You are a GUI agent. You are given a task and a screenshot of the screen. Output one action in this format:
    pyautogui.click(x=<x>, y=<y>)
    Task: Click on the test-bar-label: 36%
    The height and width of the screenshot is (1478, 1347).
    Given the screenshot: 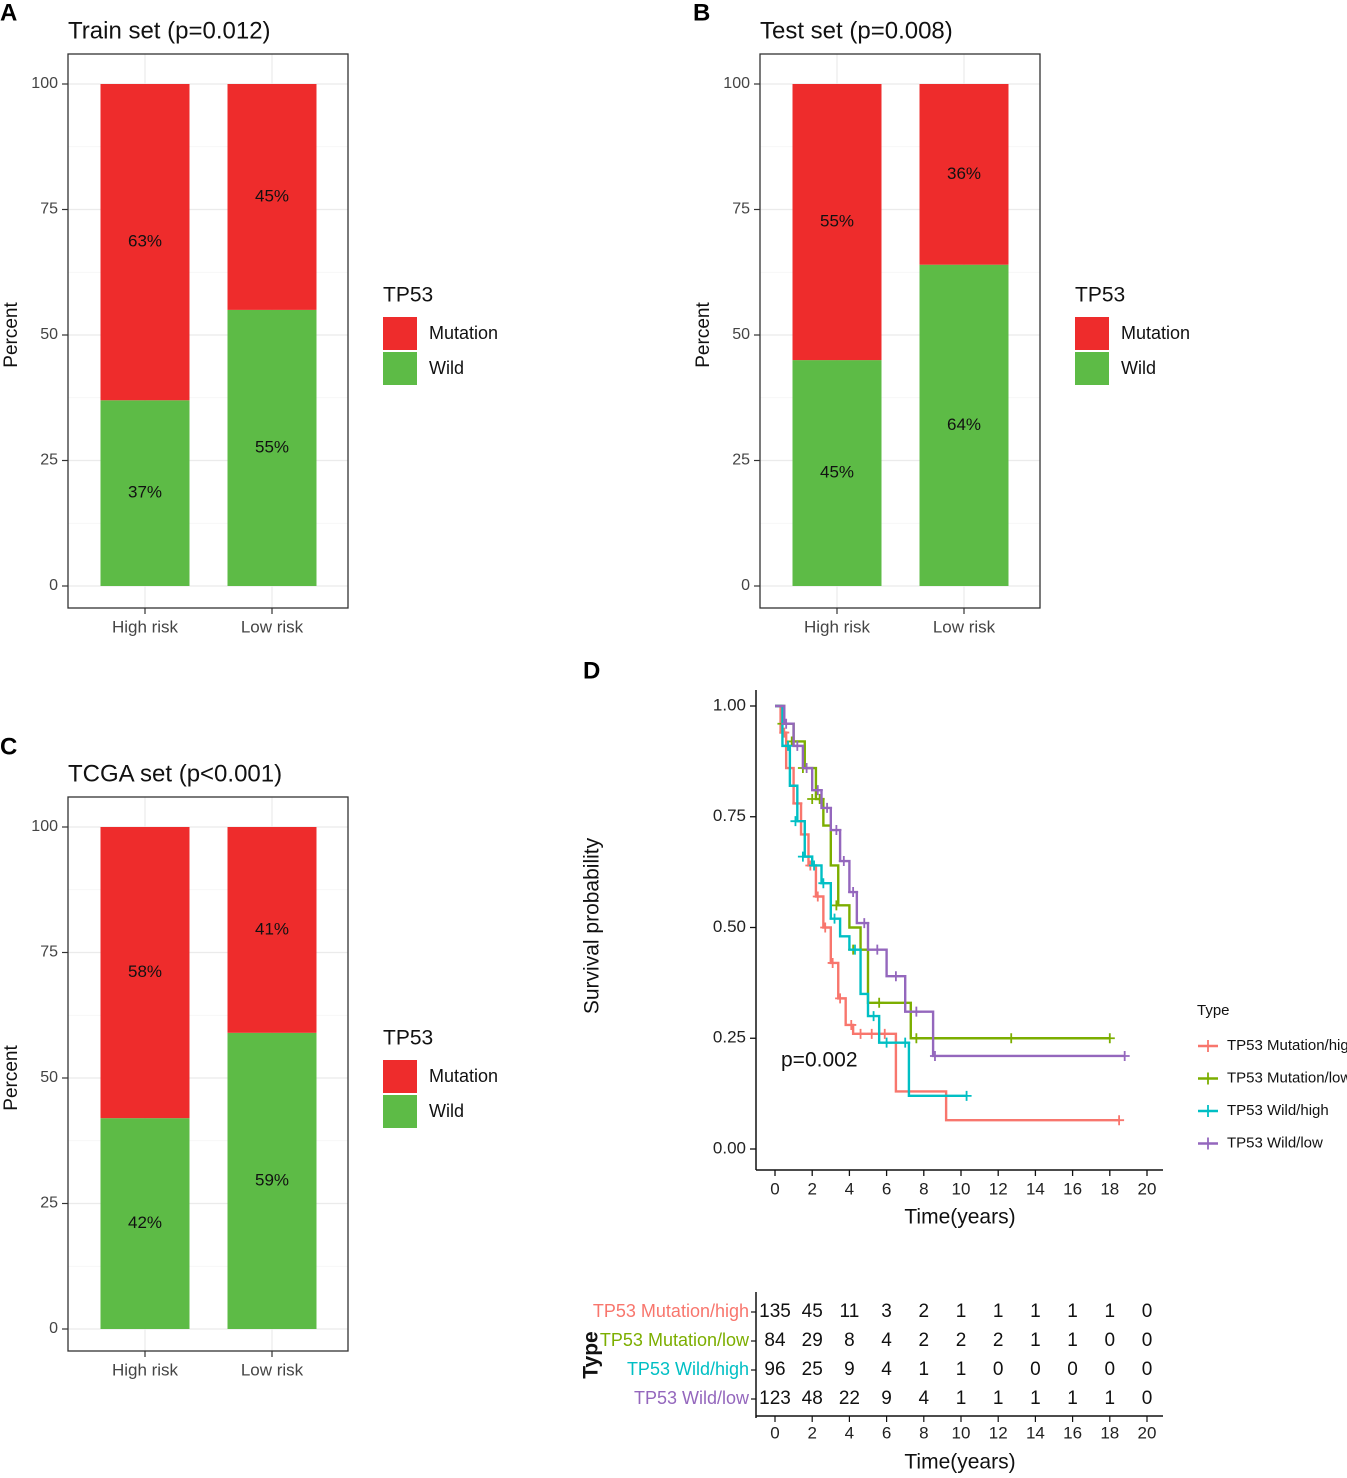 What is the action you would take?
    pyautogui.click(x=964, y=173)
    